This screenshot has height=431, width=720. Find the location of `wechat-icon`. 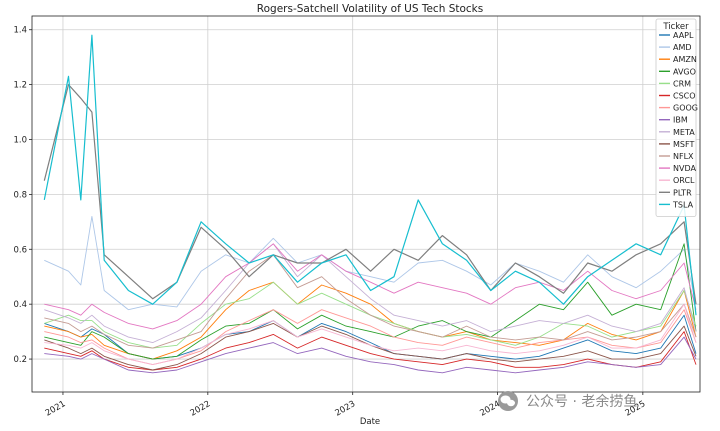

wechat-icon is located at coordinates (508, 401).